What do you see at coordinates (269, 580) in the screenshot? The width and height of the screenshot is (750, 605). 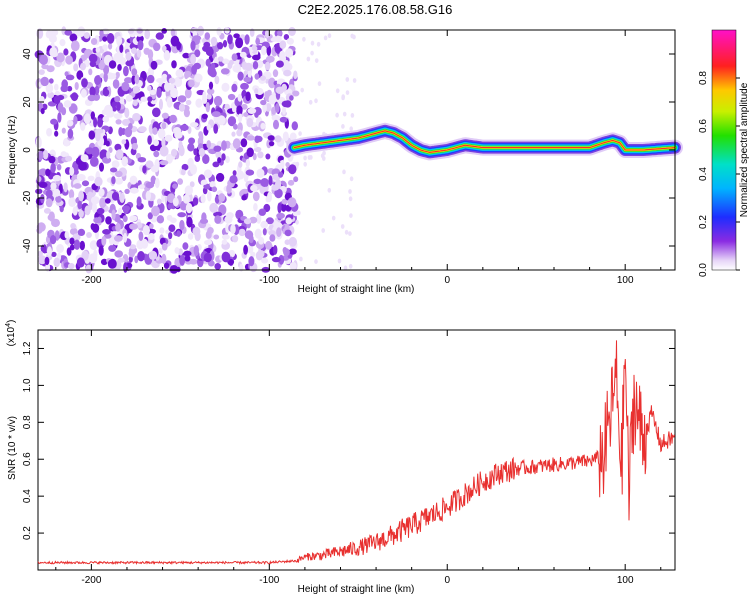 I see `x-tick-label: -100` at bounding box center [269, 580].